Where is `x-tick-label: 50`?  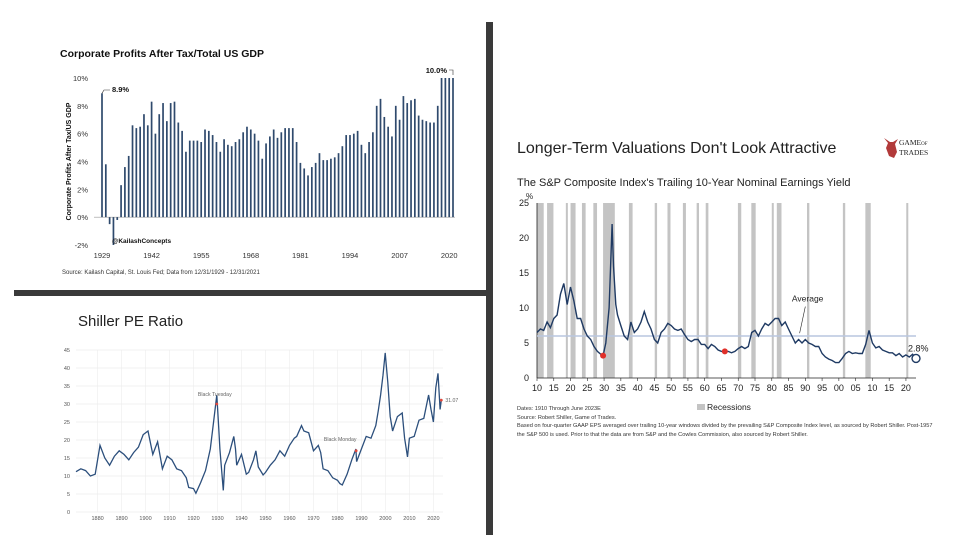
x-tick-label: 50 is located at coordinates (671, 388).